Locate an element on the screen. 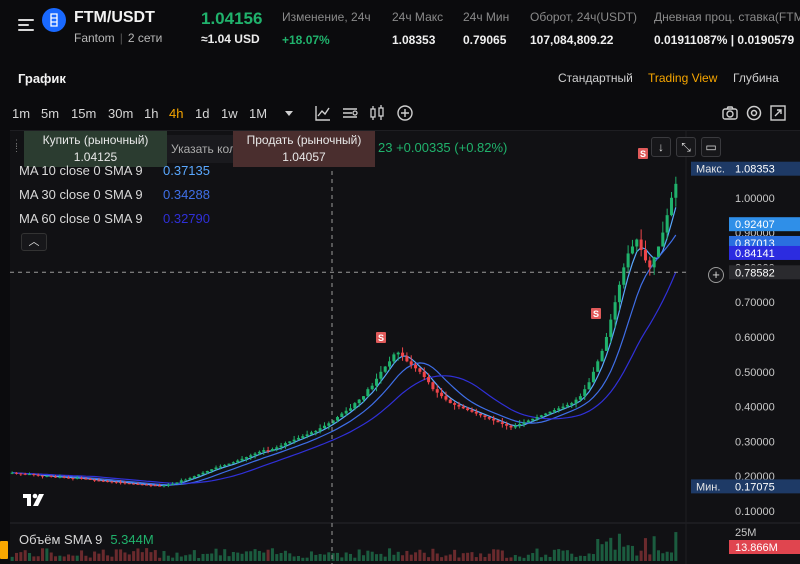  stat-value: 1.08353 is located at coordinates (414, 40).